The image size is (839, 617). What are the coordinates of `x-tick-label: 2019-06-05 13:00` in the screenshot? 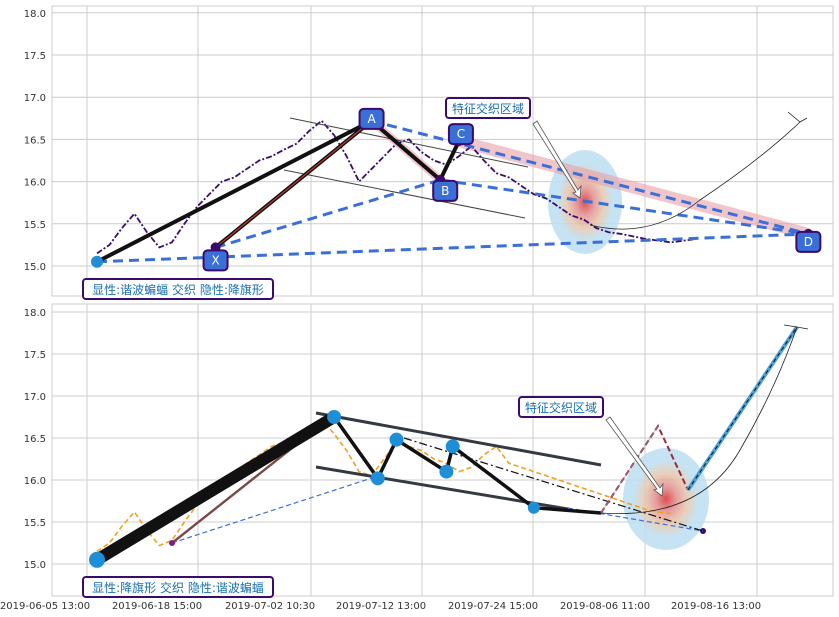 It's located at (45, 606).